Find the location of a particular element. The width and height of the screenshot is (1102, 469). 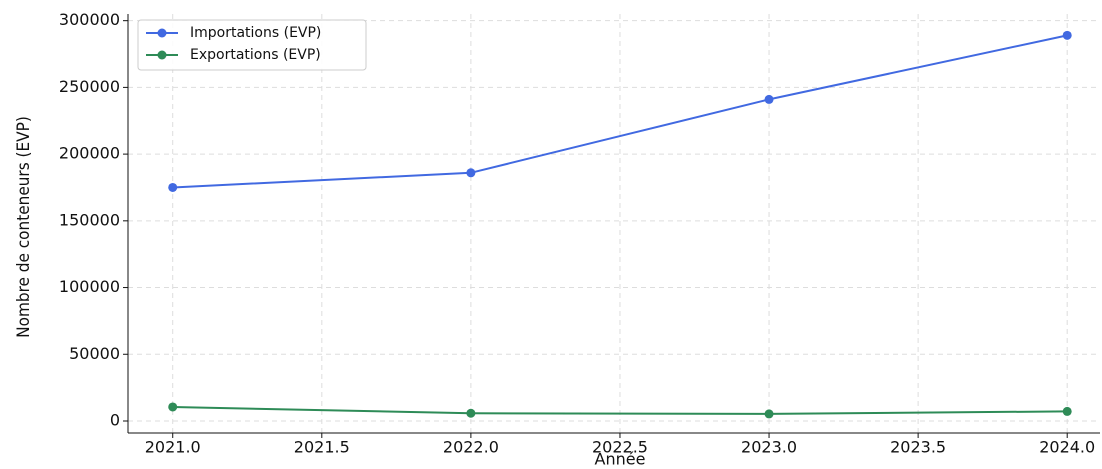

y-tick-label: 200000 is located at coordinates (89, 153).